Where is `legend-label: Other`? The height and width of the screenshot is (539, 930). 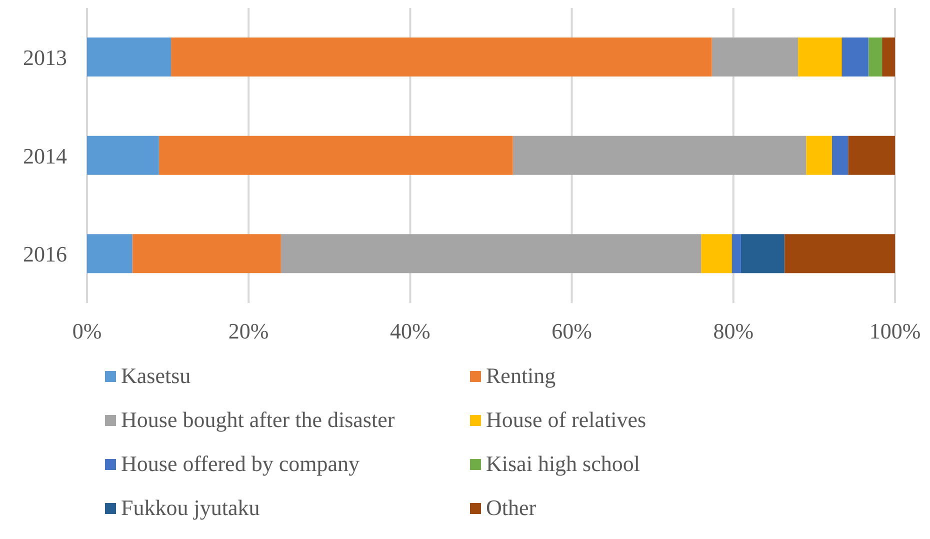 legend-label: Other is located at coordinates (511, 508).